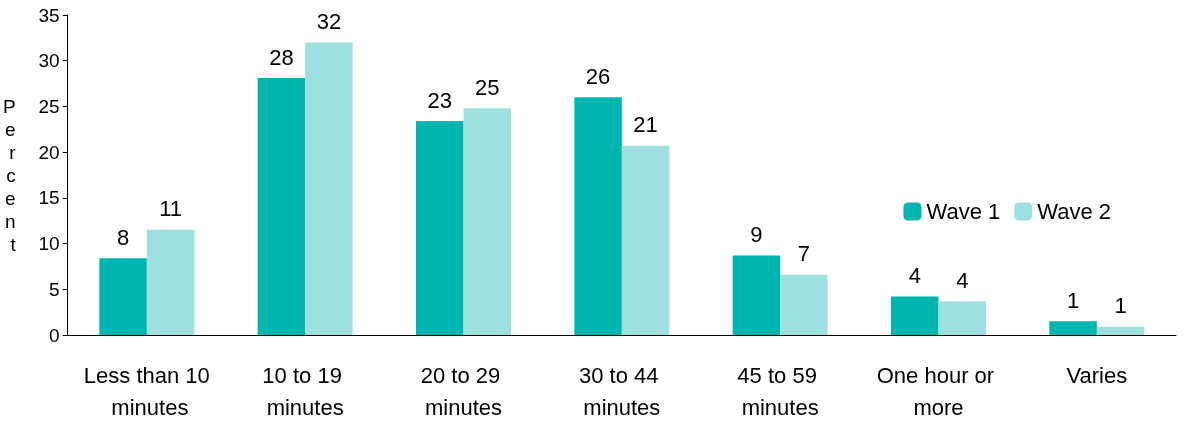 Image resolution: width=1186 pixels, height=423 pixels. What do you see at coordinates (54, 335) in the screenshot?
I see `y-tick-label: 0` at bounding box center [54, 335].